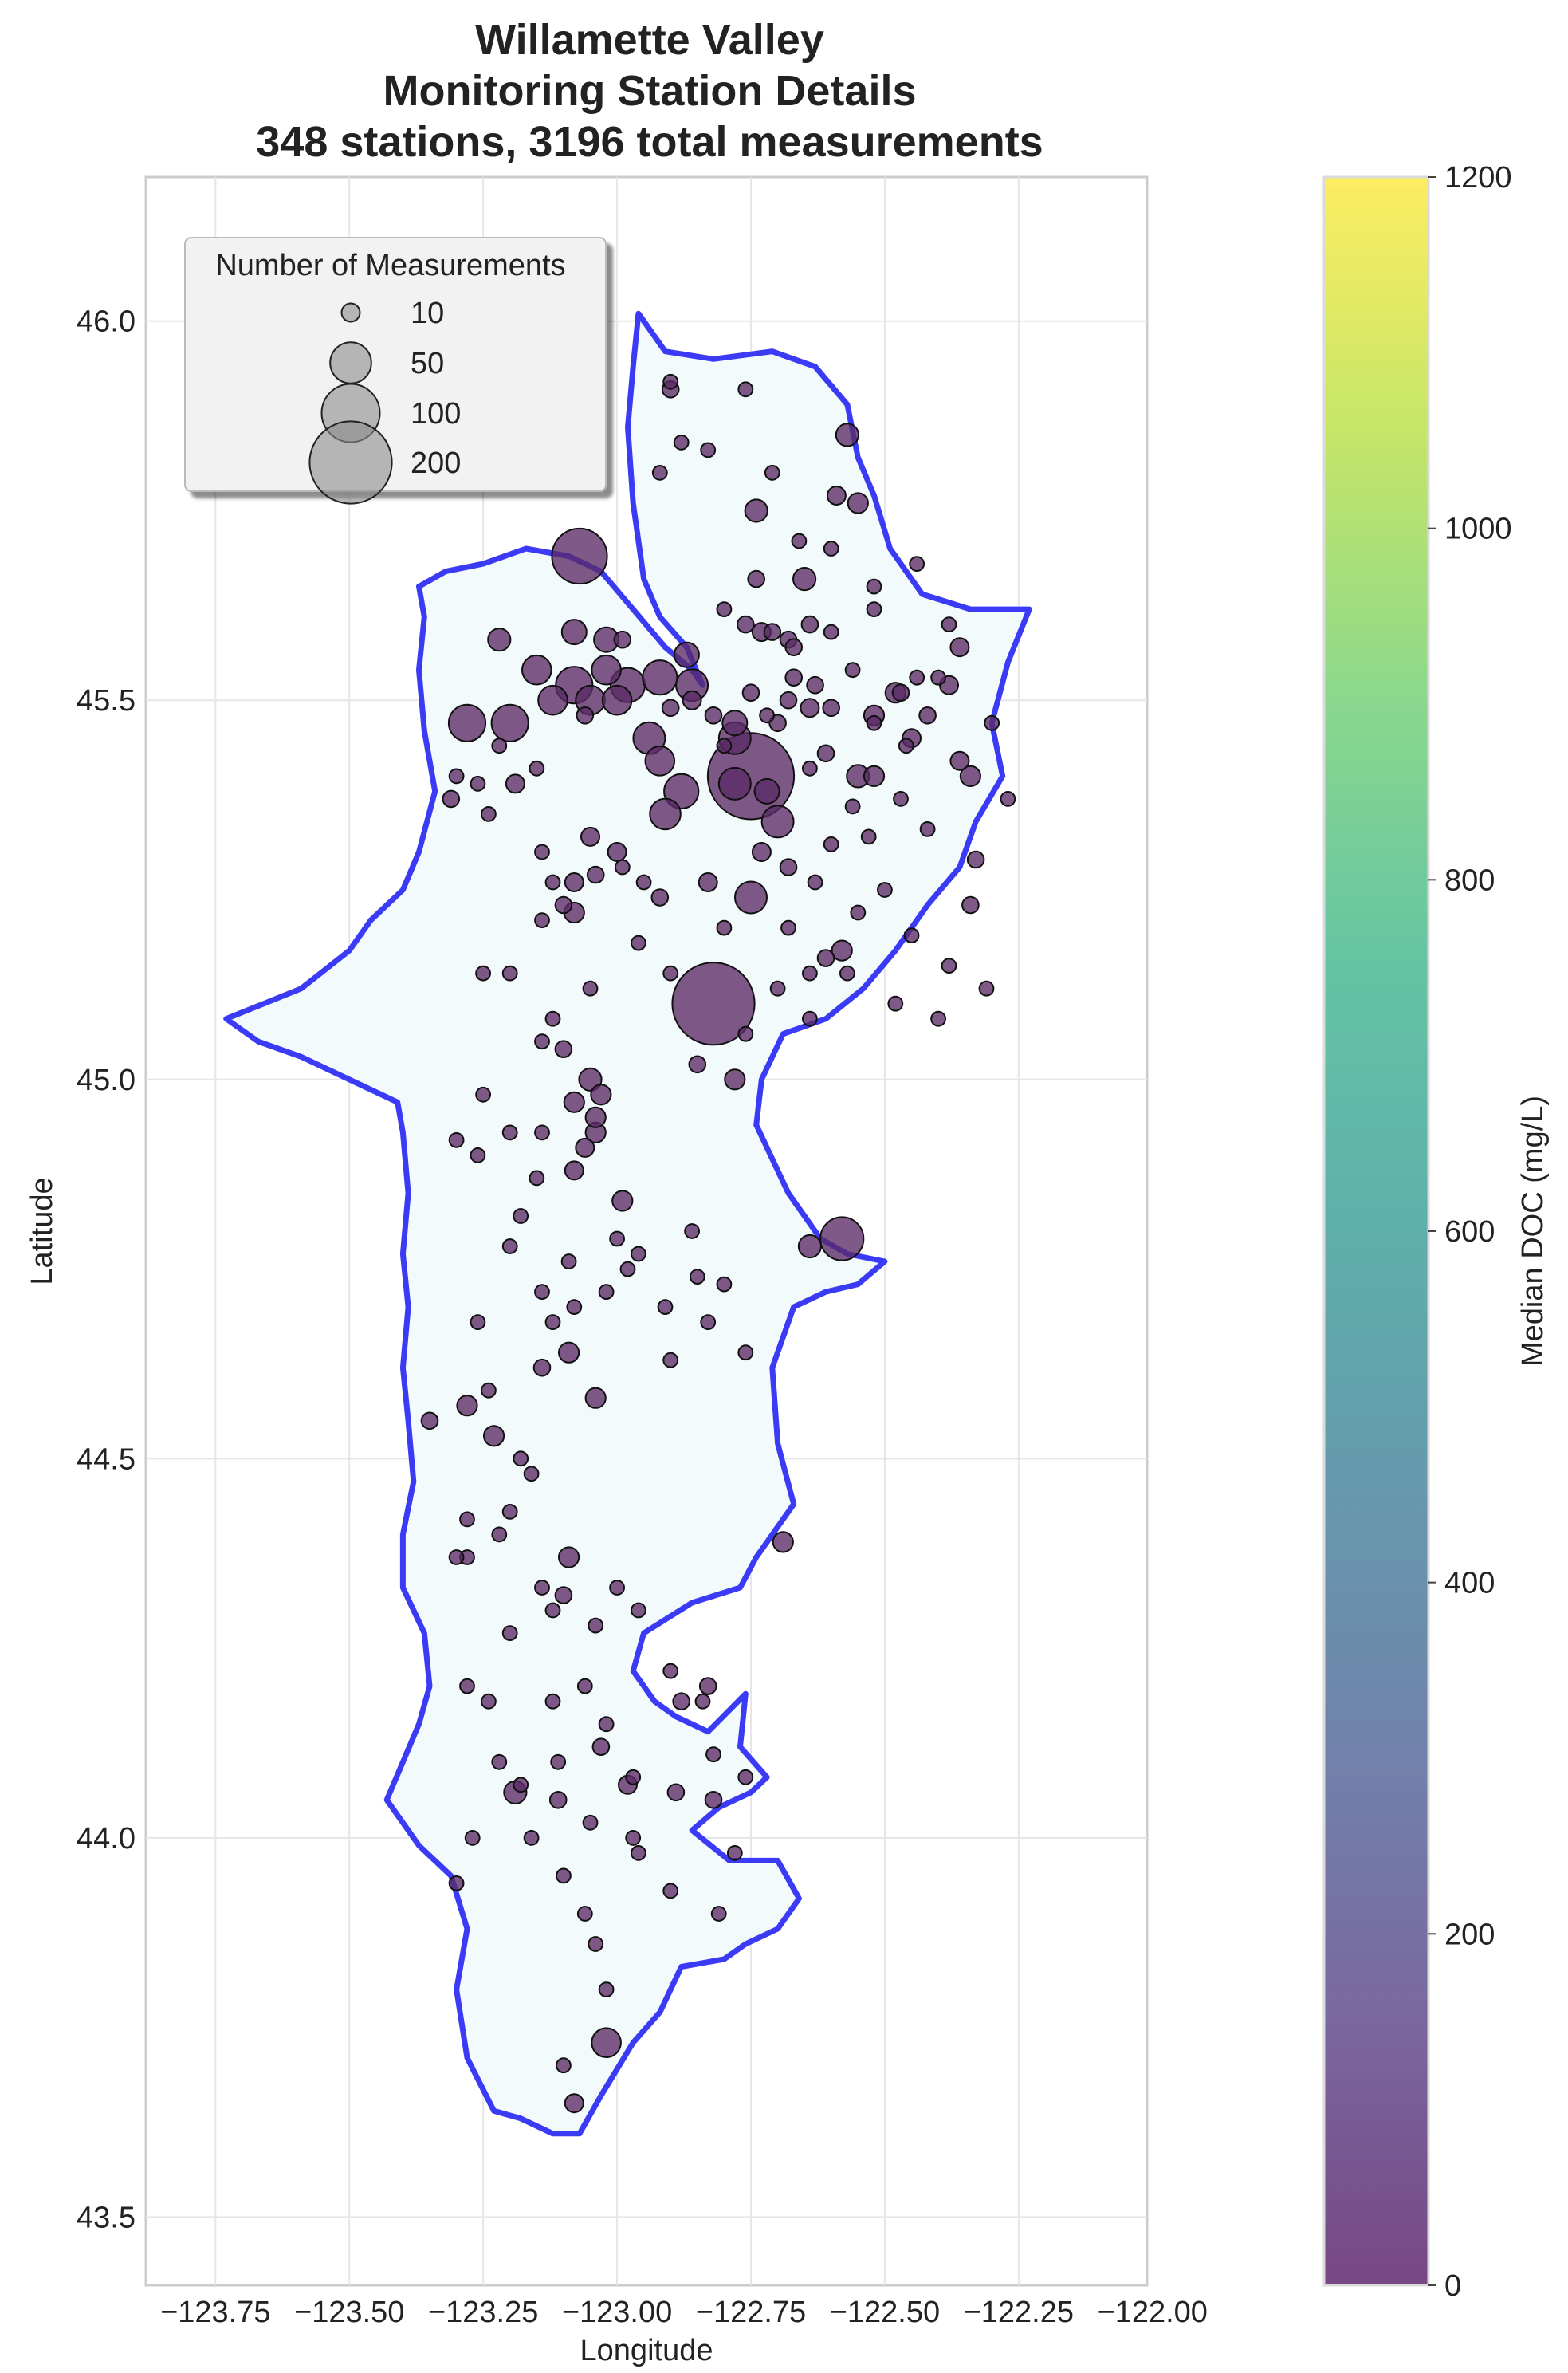  Describe the element at coordinates (390, 265) in the screenshot. I see `legend-title: Number of Measurements` at that location.